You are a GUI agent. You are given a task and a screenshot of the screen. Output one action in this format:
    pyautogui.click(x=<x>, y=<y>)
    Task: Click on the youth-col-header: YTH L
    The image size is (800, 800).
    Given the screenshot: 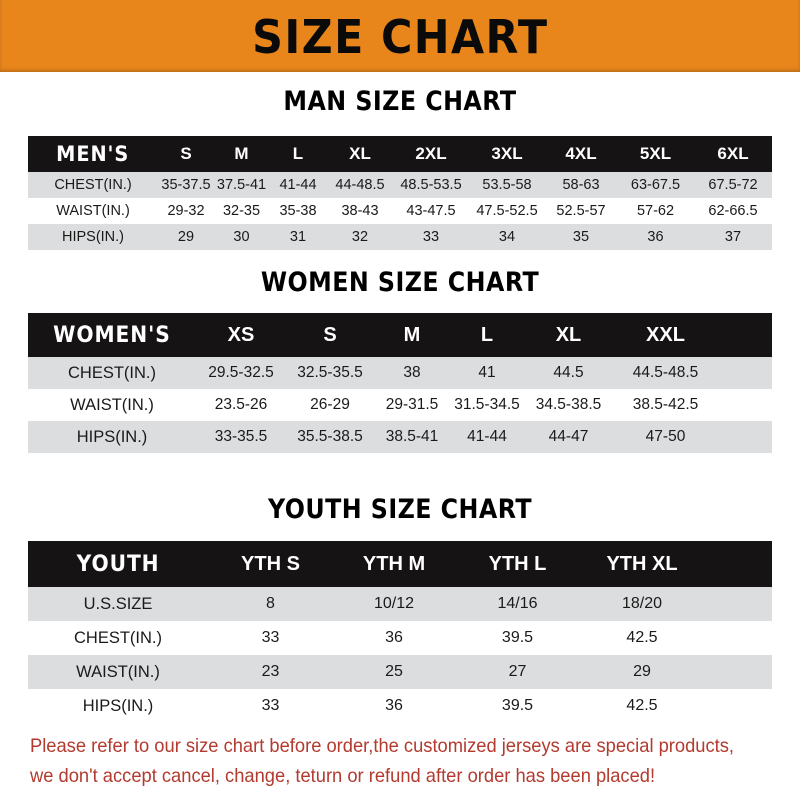 What is the action you would take?
    pyautogui.click(x=517, y=563)
    